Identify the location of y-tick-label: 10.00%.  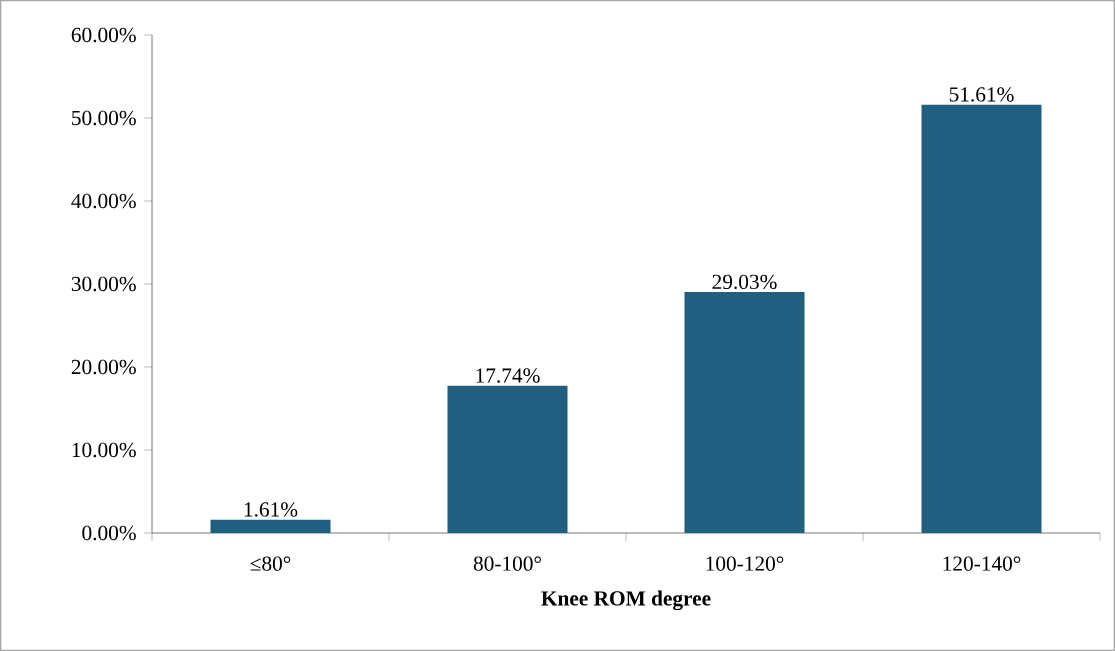
(104, 450).